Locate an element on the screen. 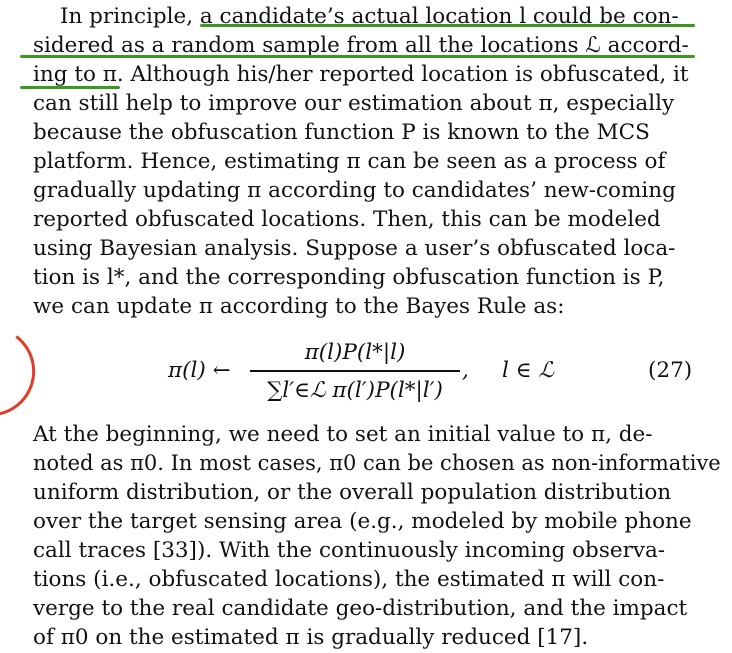 Image resolution: width=732 pixels, height=653 pixels. equation-comma: , is located at coordinates (465, 370).